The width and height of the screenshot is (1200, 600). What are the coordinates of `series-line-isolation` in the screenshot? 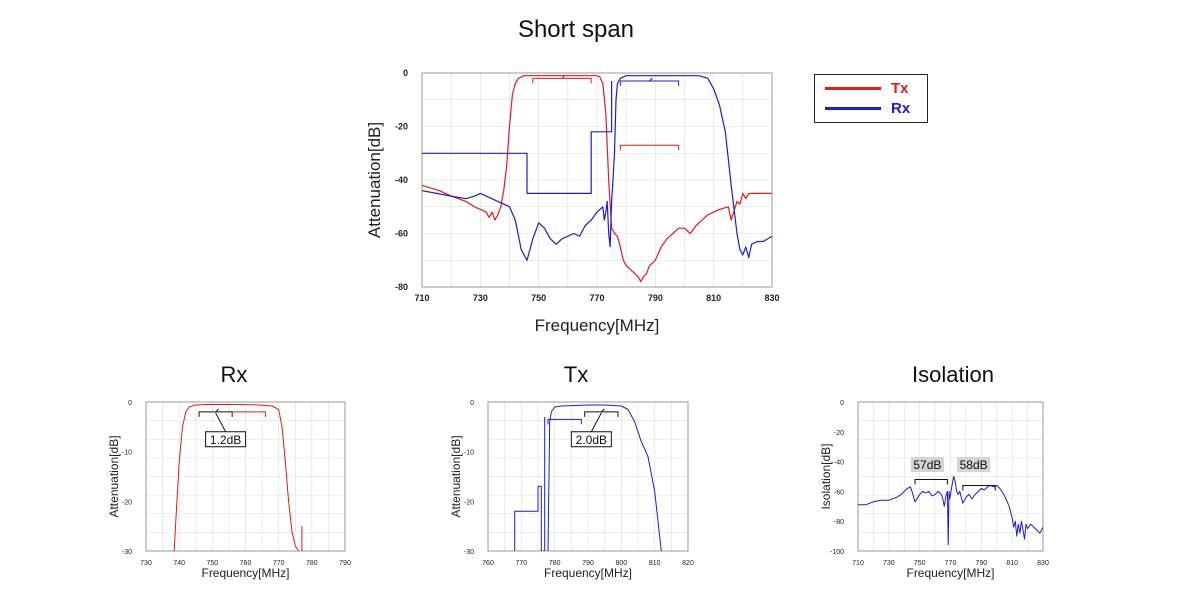 It's located at (950, 511).